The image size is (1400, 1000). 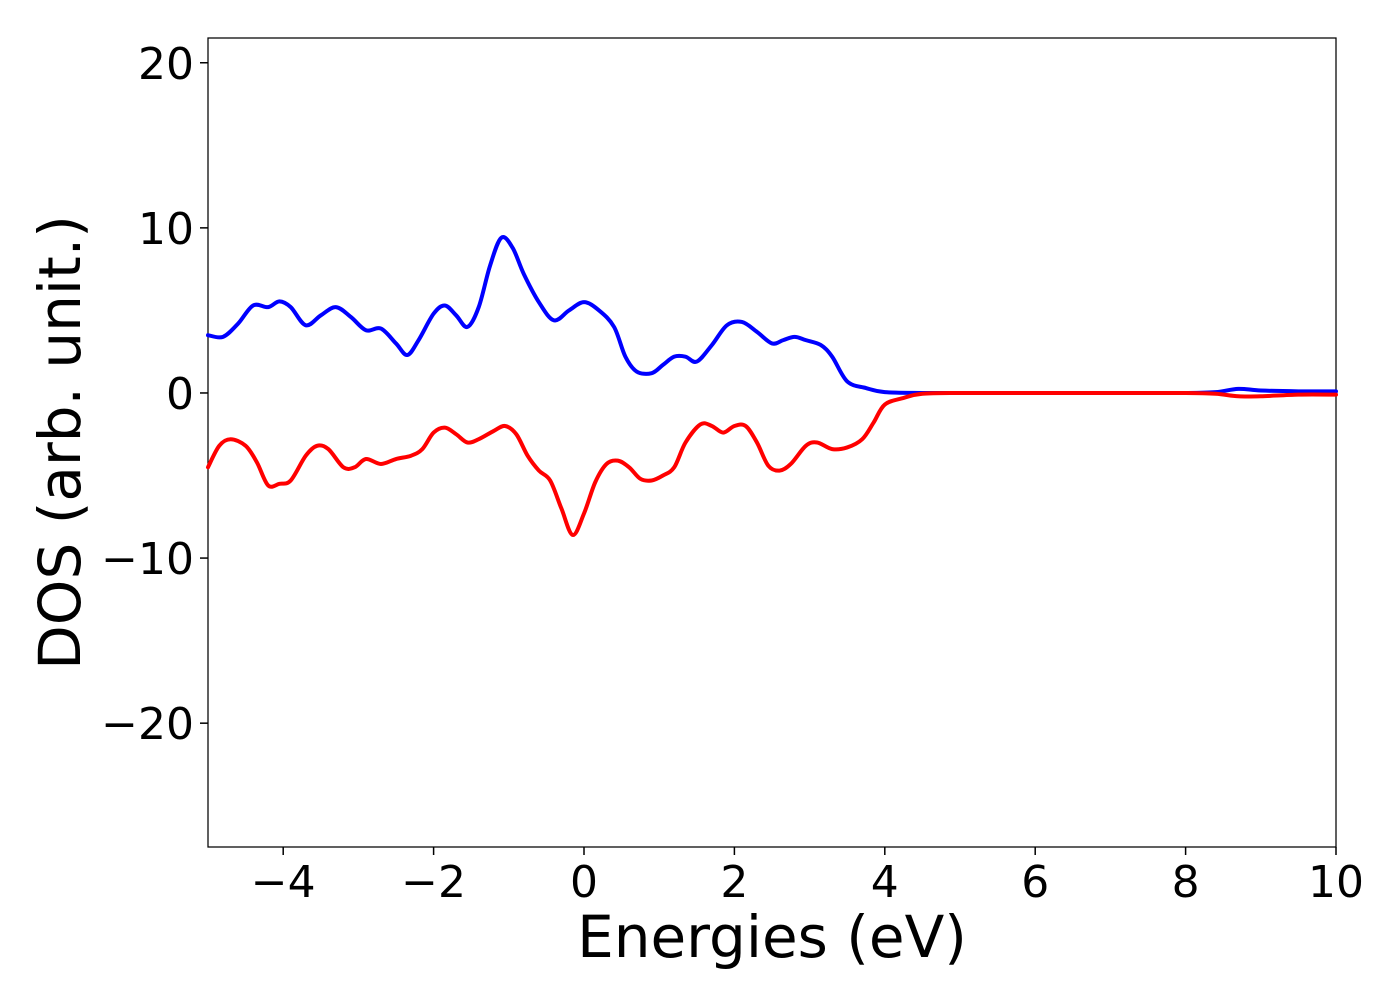 I want to click on y-tick-label: −20, so click(x=147, y=724).